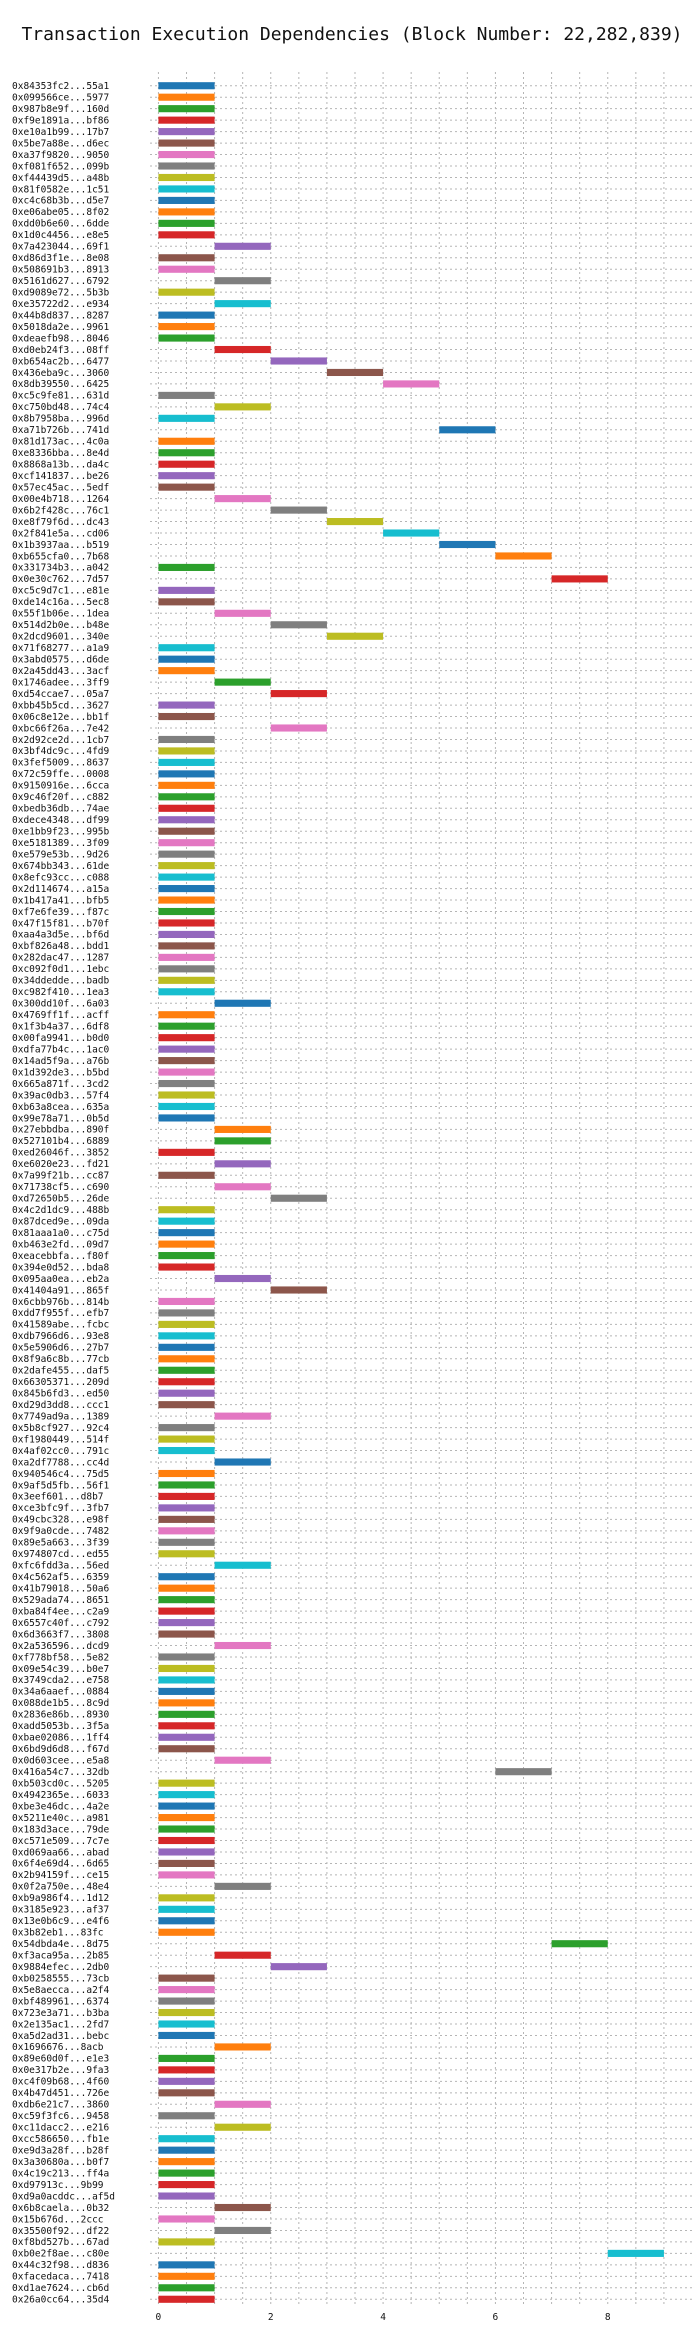 The width and height of the screenshot is (700, 2328). What do you see at coordinates (60, 1852) in the screenshot?
I see `transaction-label: 0xd069aa66...abad` at bounding box center [60, 1852].